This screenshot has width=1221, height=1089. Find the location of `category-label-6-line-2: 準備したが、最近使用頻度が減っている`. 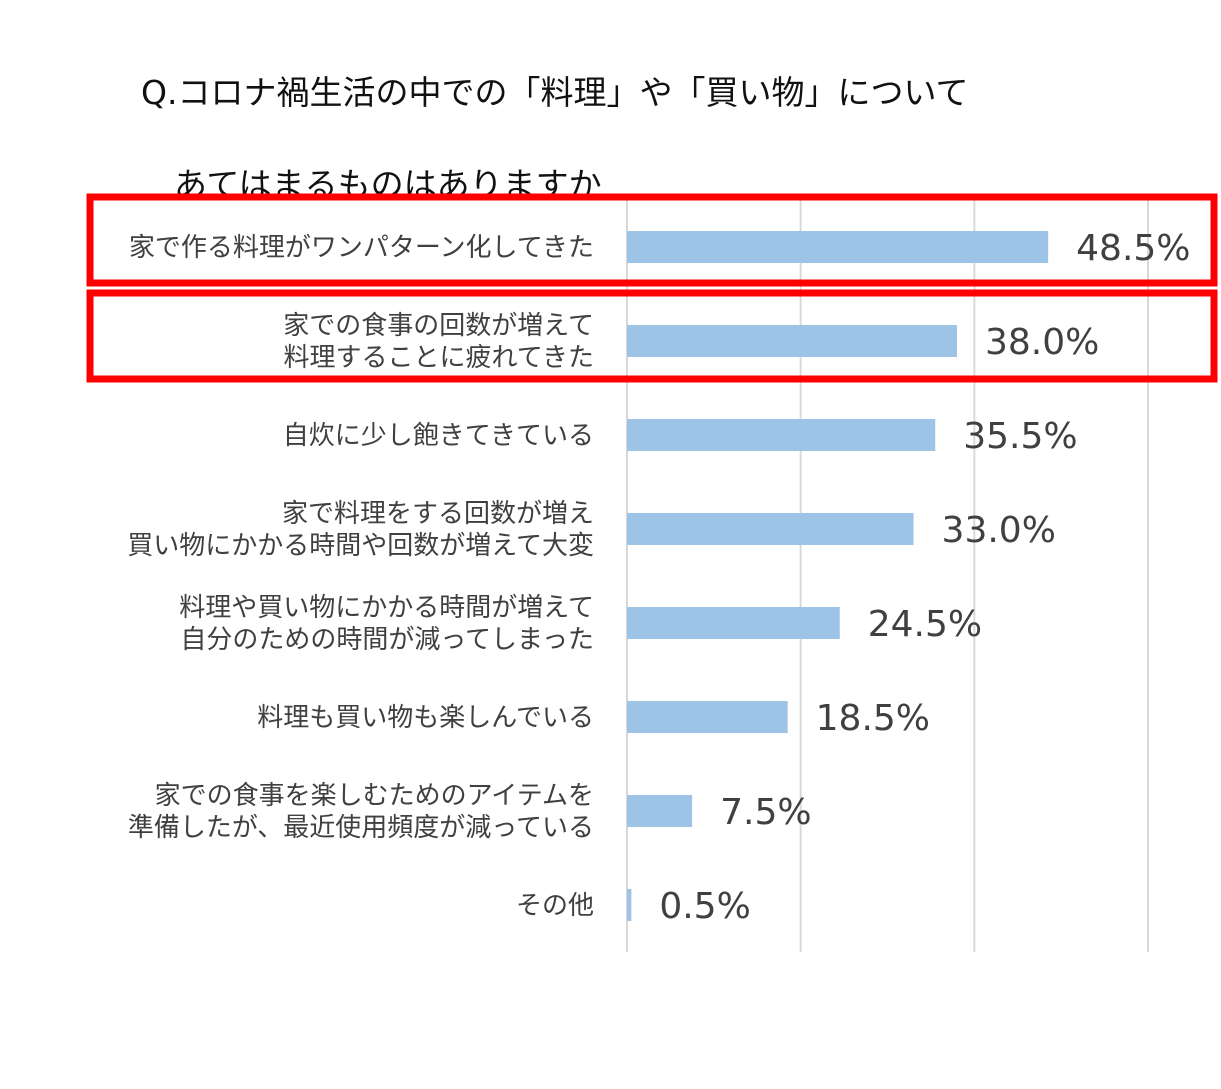

category-label-6-line-2: 準備したが、最近使用頻度が減っている is located at coordinates (361, 828).